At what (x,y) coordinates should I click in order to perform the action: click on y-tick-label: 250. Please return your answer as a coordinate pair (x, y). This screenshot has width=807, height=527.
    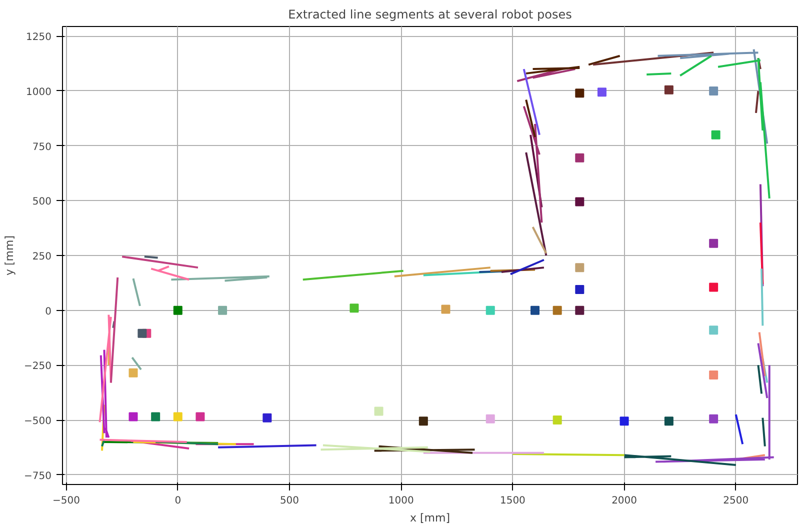
    Looking at the image, I should click on (42, 257).